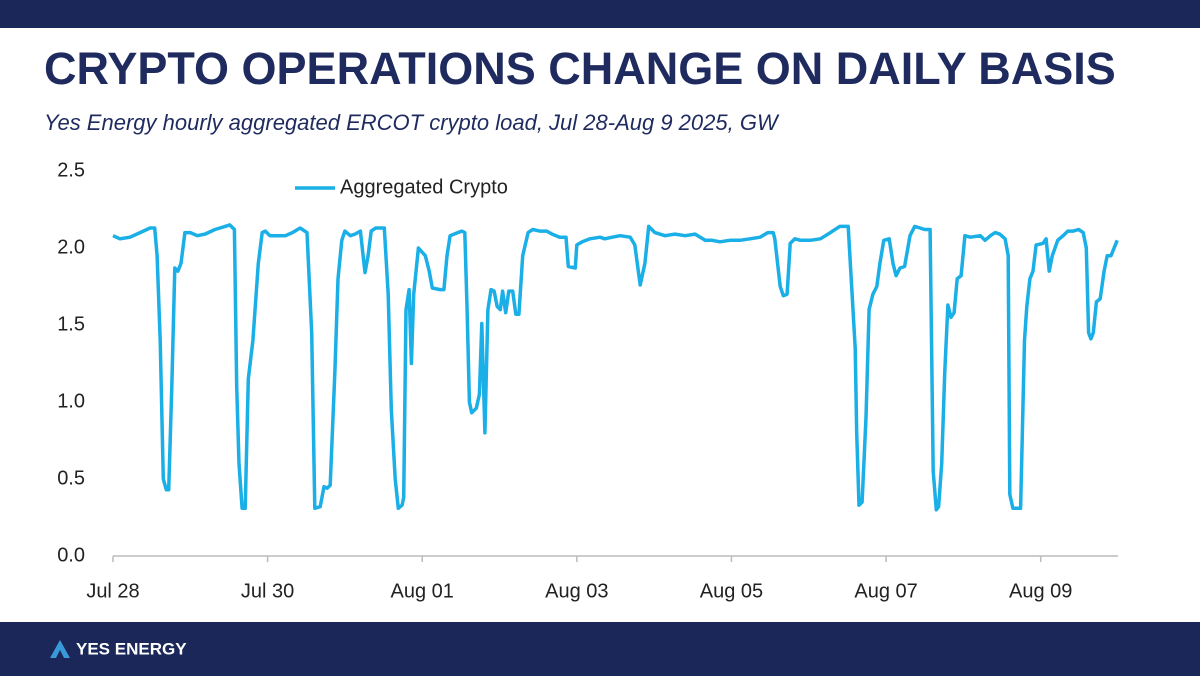 The width and height of the screenshot is (1200, 676). What do you see at coordinates (580, 68) in the screenshot?
I see `chart-title: CRYPTO OPERATIONS CHANGE ON DAILY BASIS` at bounding box center [580, 68].